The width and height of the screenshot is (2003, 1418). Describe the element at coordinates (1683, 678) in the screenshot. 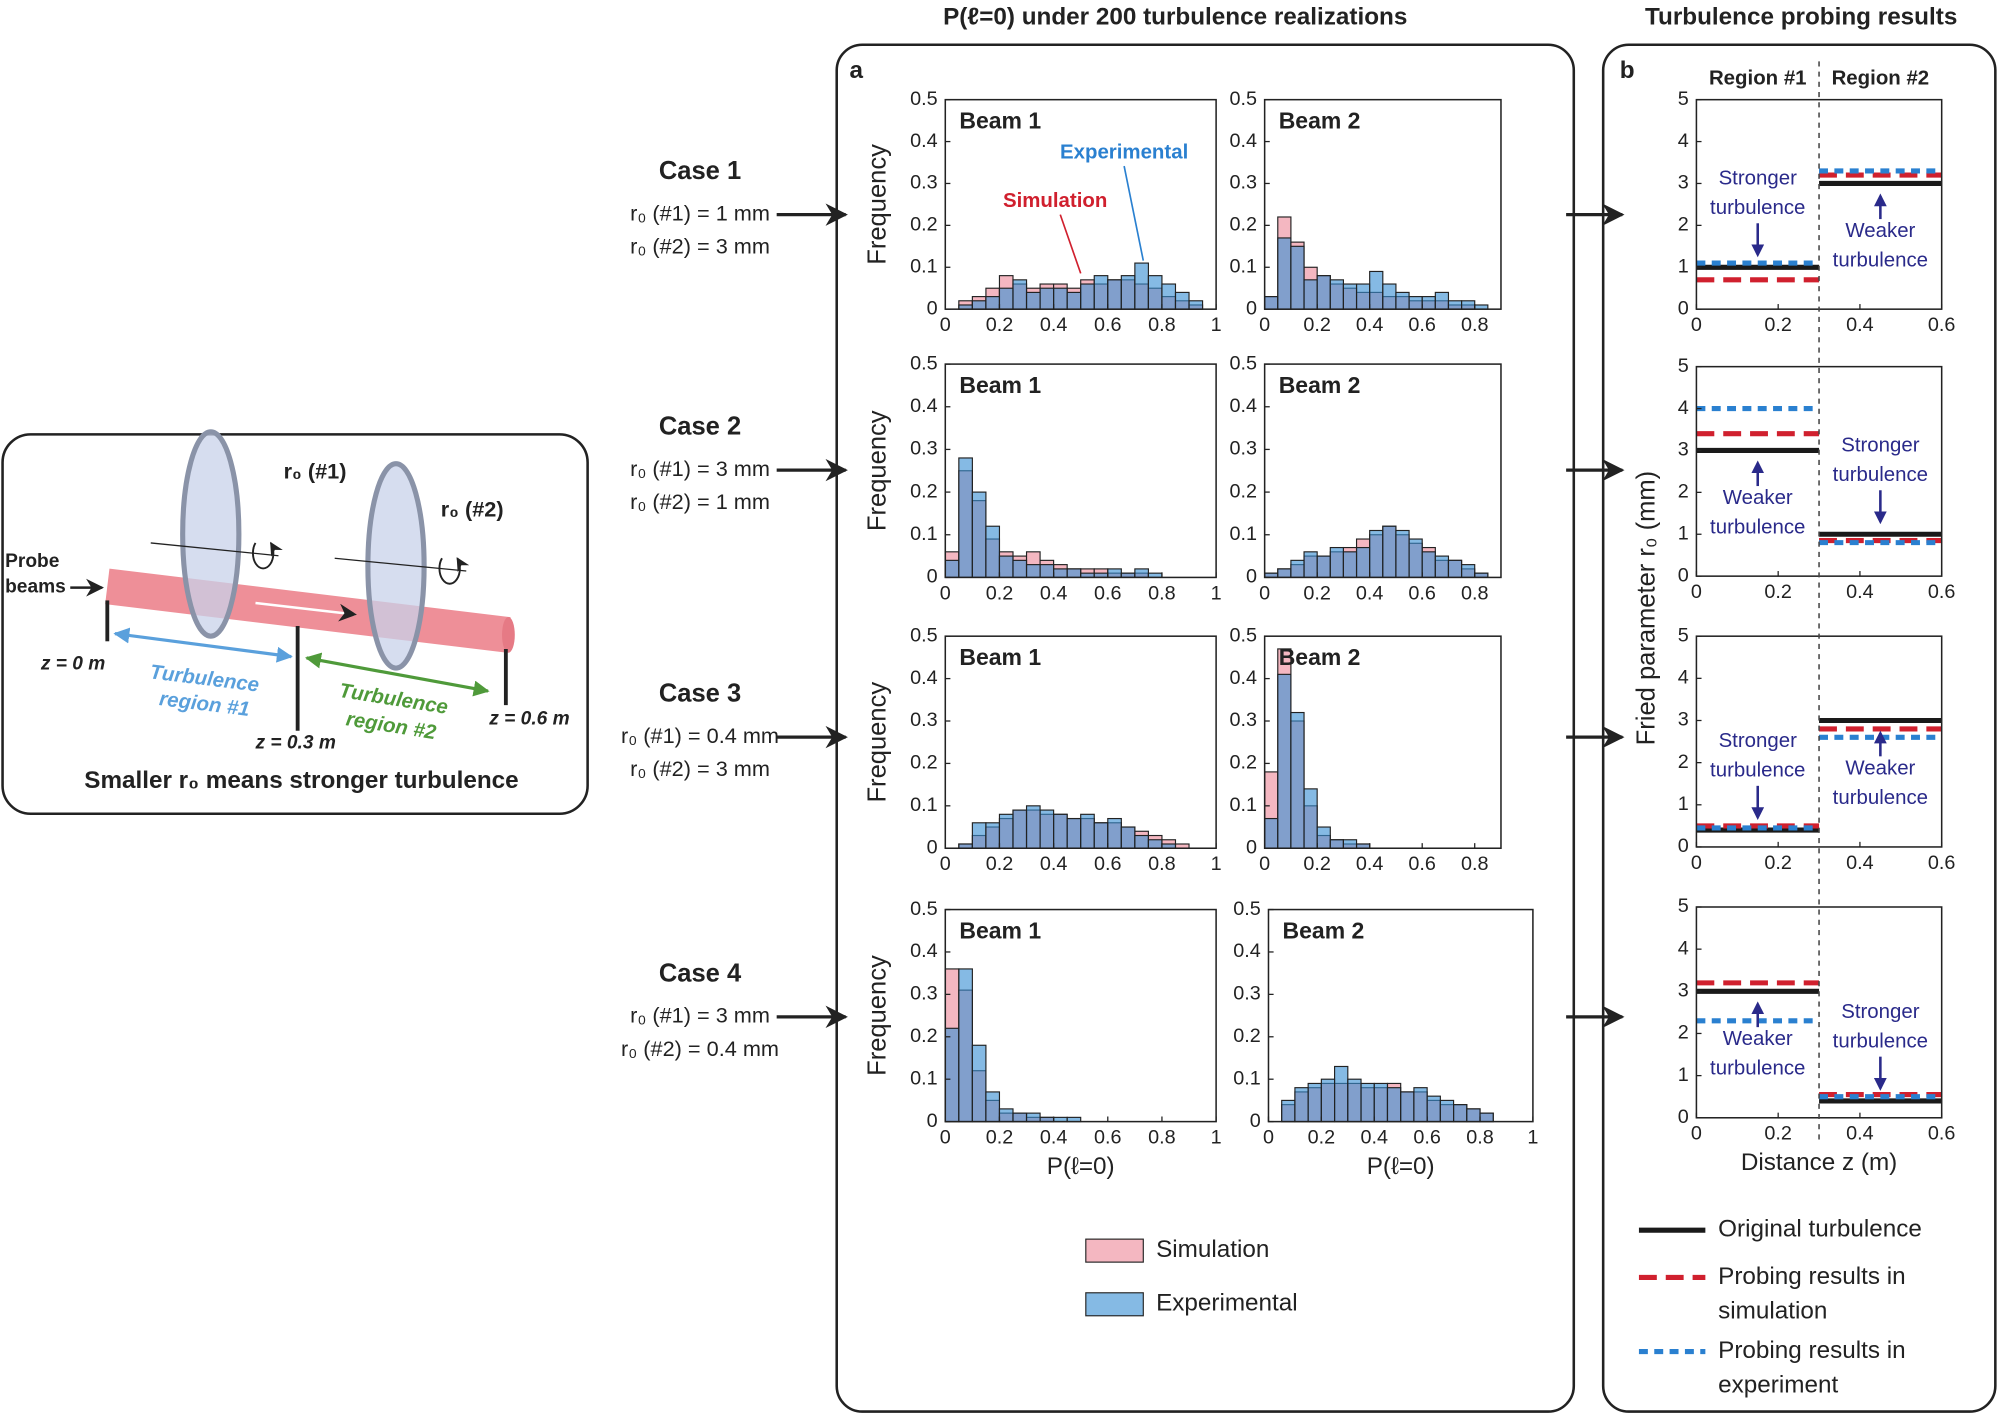

I see `y-tick-label: 4` at that location.